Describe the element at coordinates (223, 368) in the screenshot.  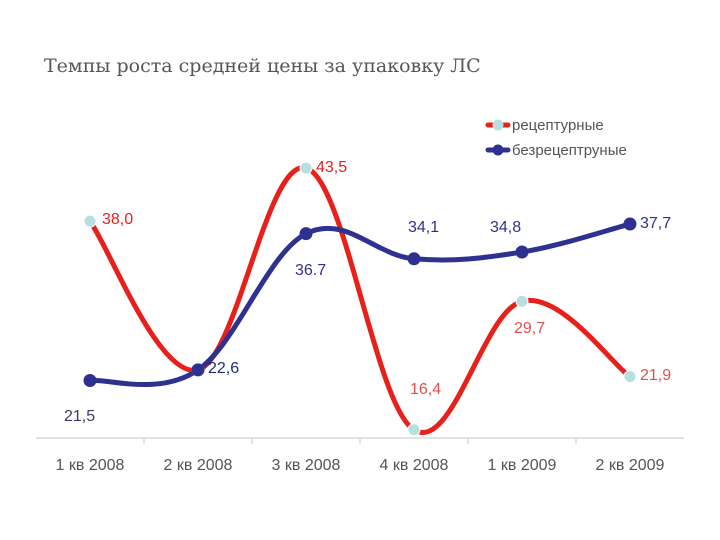
I see `data-label: 22,6` at that location.